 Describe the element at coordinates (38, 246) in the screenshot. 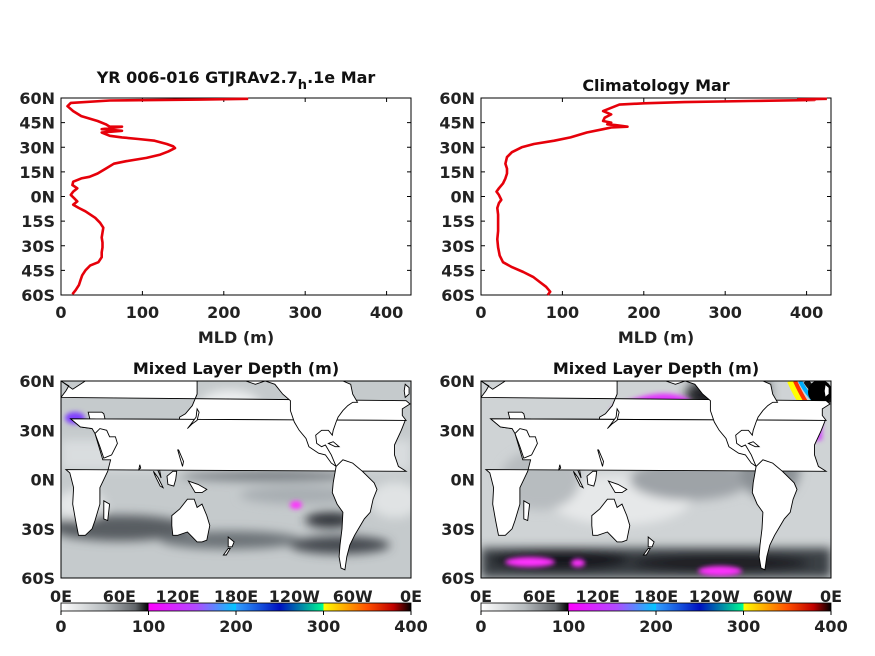

I see `y-tick-label: 30S` at that location.